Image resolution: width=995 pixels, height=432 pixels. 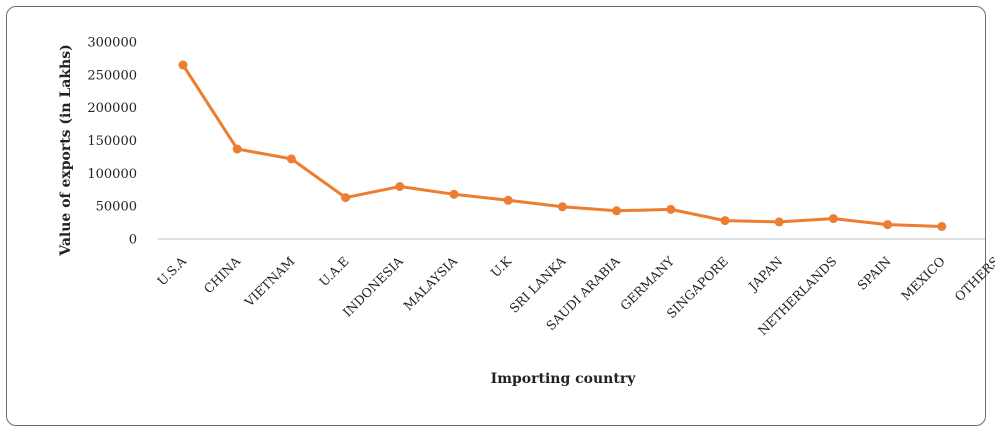 I want to click on y-tick-label: 100000, so click(x=112, y=174).